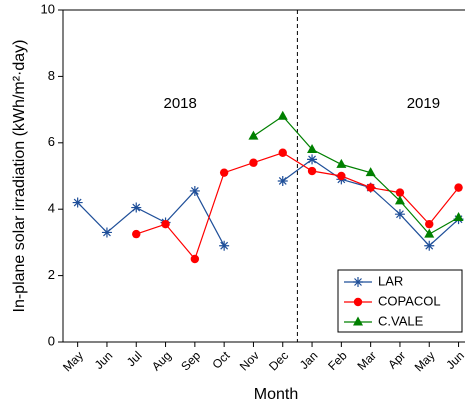 This screenshot has width=465, height=407. Describe the element at coordinates (161, 360) in the screenshot. I see `x-tick-label: Aug` at that location.